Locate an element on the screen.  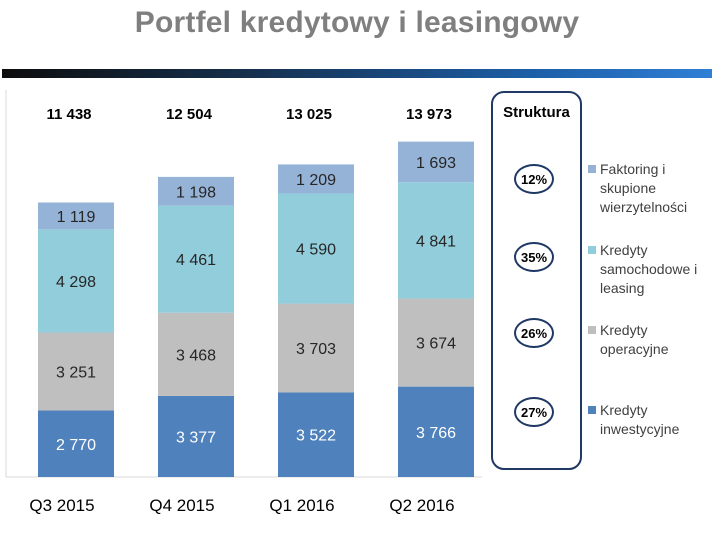
category-label: Q4 2015 is located at coordinates (181, 505).